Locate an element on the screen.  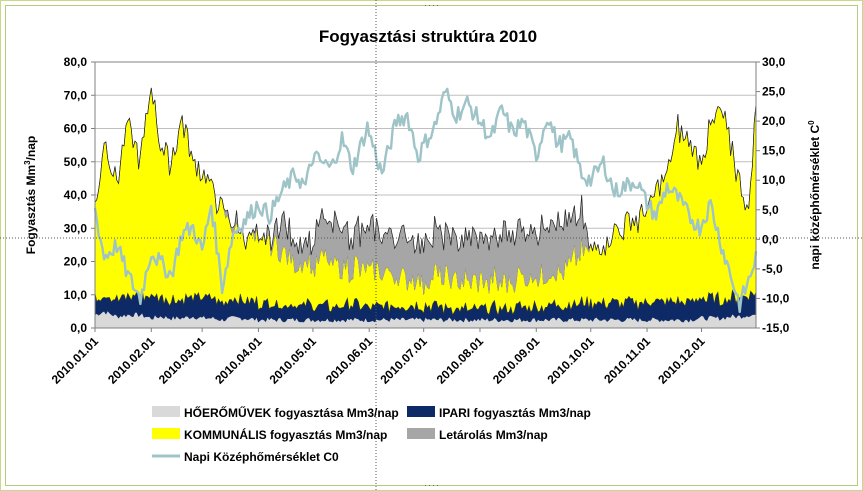
x-tick-label: 2010.09.01 is located at coordinates (516, 360).